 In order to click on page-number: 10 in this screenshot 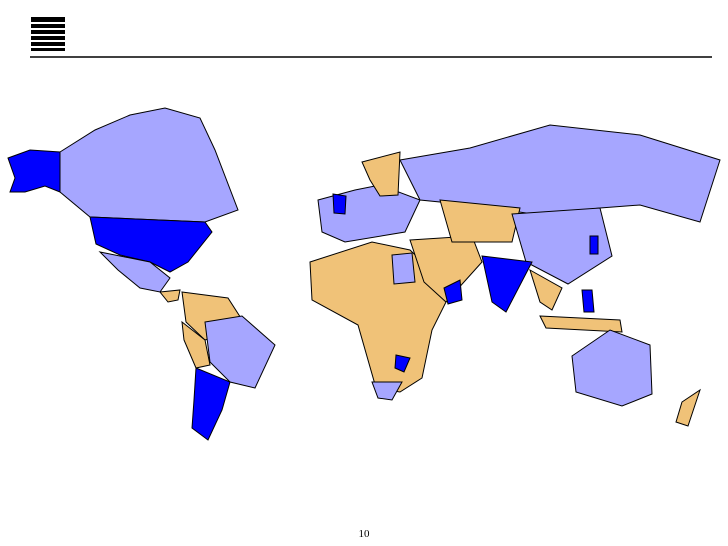, I will do `click(365, 534)`.